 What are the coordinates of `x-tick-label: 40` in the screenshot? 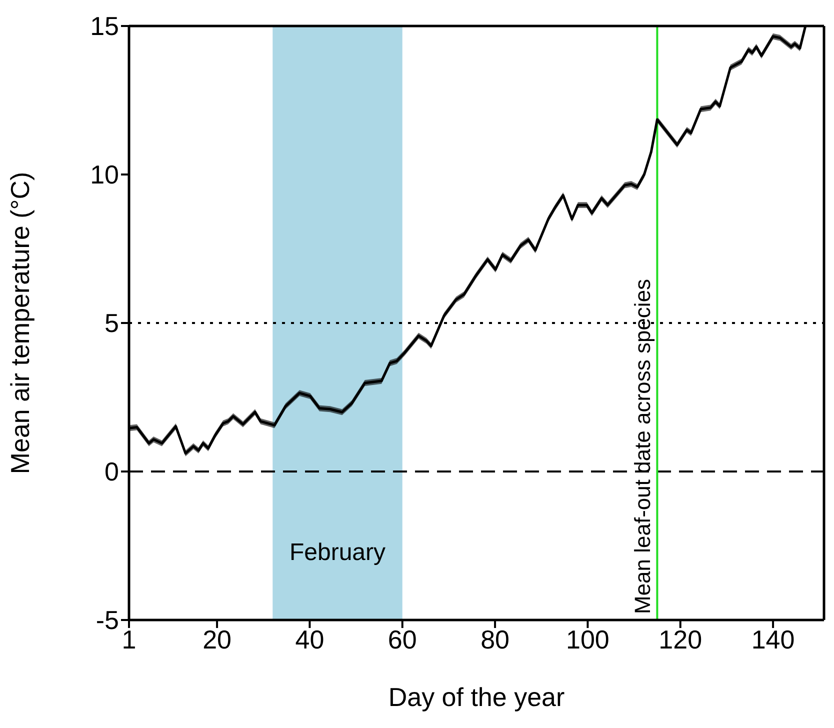 It's located at (309, 639).